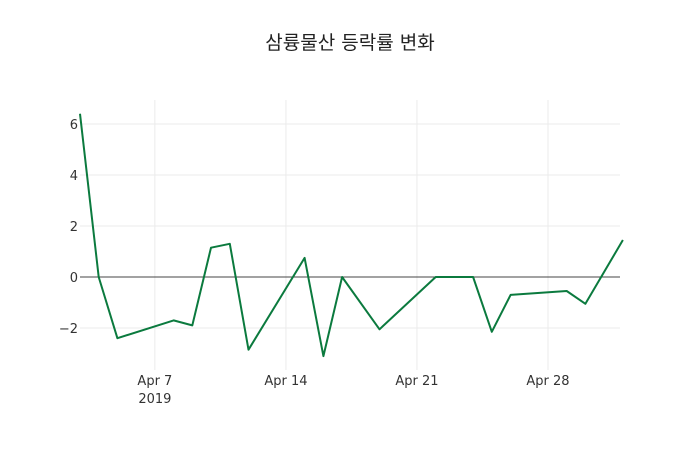  Describe the element at coordinates (74, 227) in the screenshot. I see `y-tick-label: 2` at that location.